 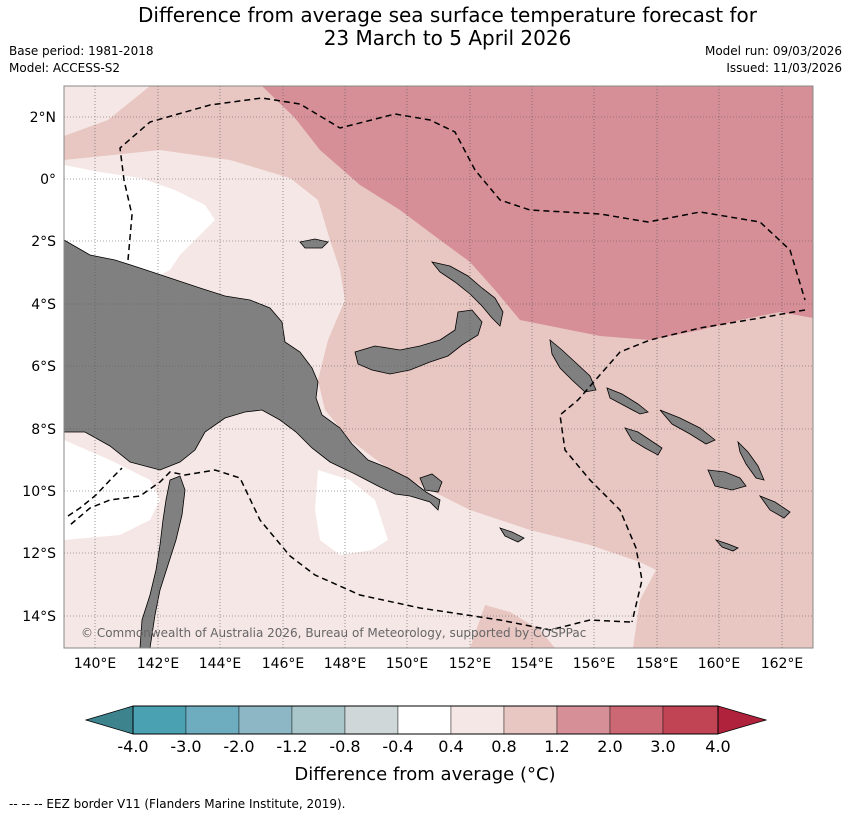 What do you see at coordinates (431, 483) in the screenshot?
I see `land-dentrecasteaux` at bounding box center [431, 483].